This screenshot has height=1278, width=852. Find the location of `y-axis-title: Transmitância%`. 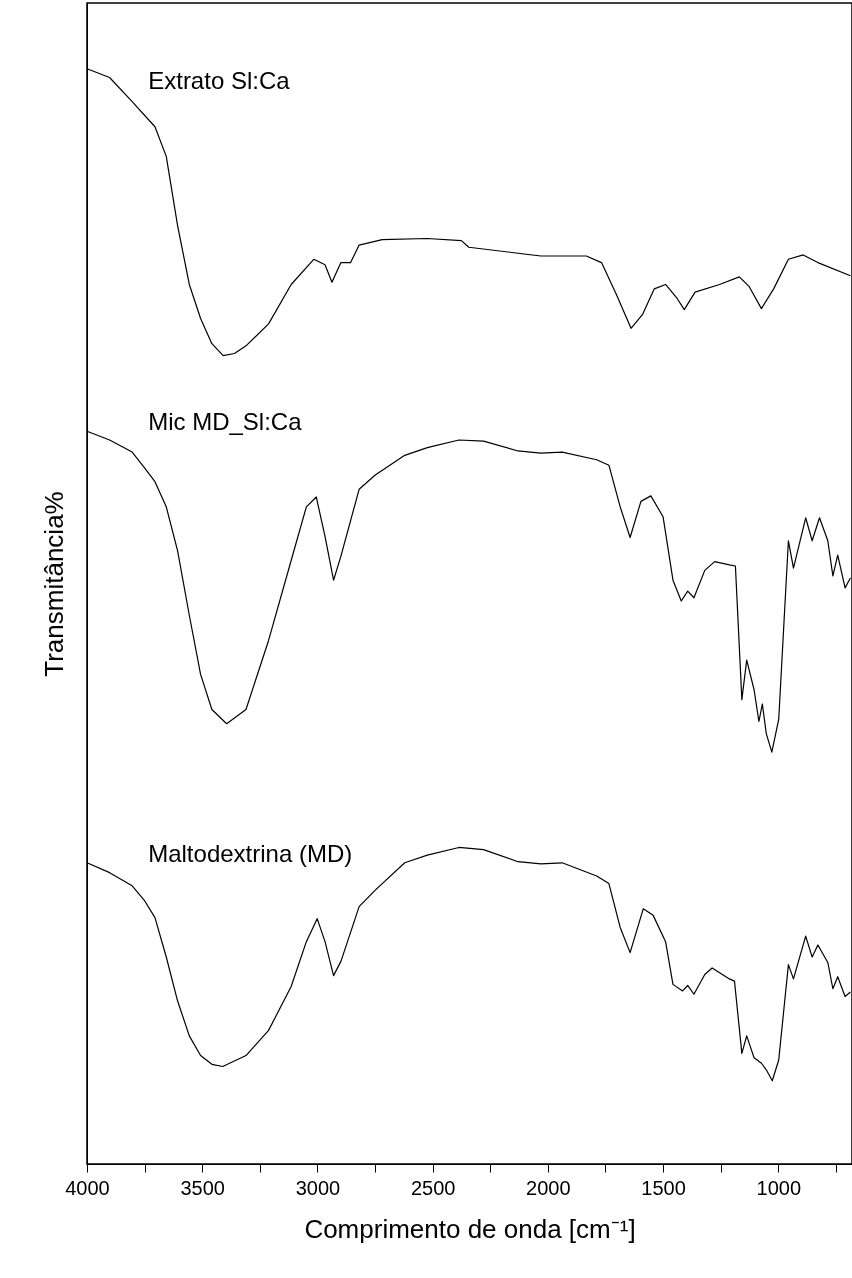

y-axis-title: Transmitância% is located at coordinates (53, 584).